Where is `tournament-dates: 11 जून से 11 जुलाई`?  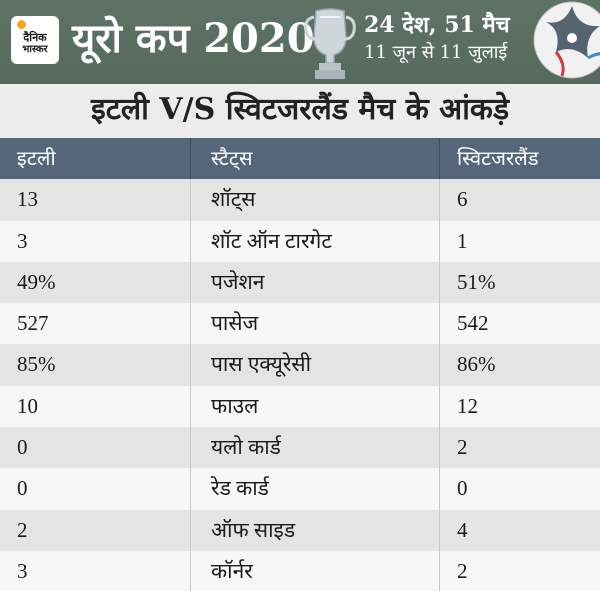 tournament-dates: 11 जून से 11 जुलाई is located at coordinates (436, 52).